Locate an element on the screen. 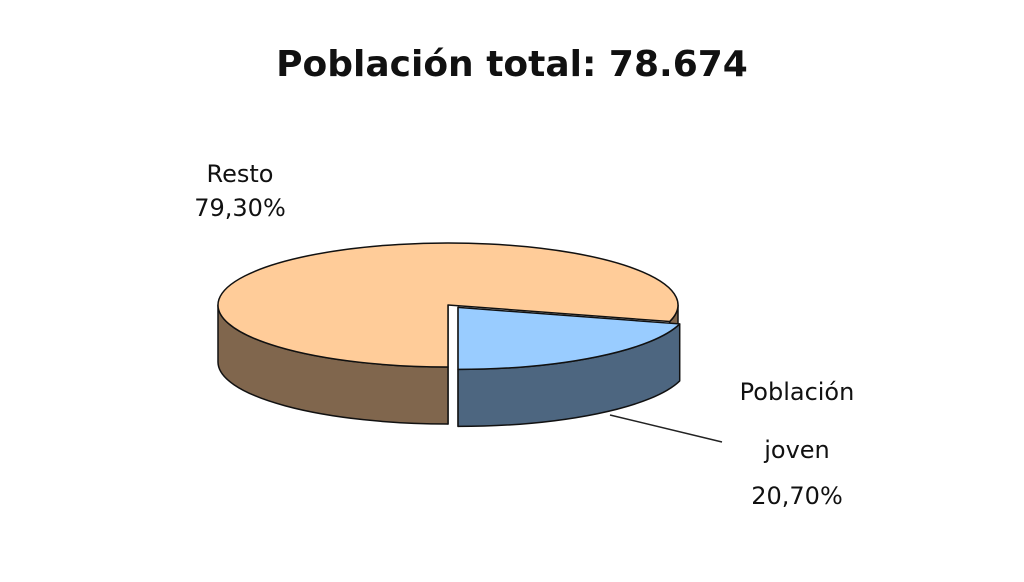  slice-label: Resto 79,30% is located at coordinates (240, 191).